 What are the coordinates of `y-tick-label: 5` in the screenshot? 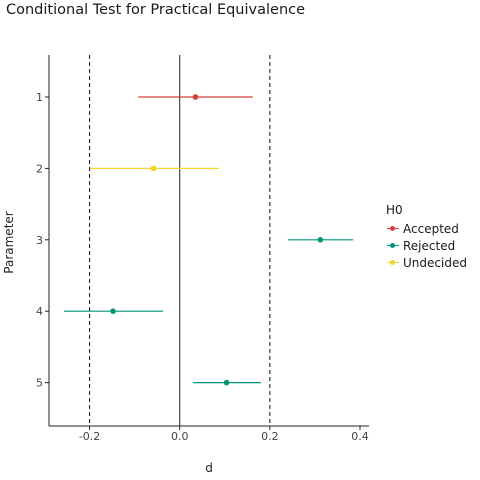 It's located at (39, 383).